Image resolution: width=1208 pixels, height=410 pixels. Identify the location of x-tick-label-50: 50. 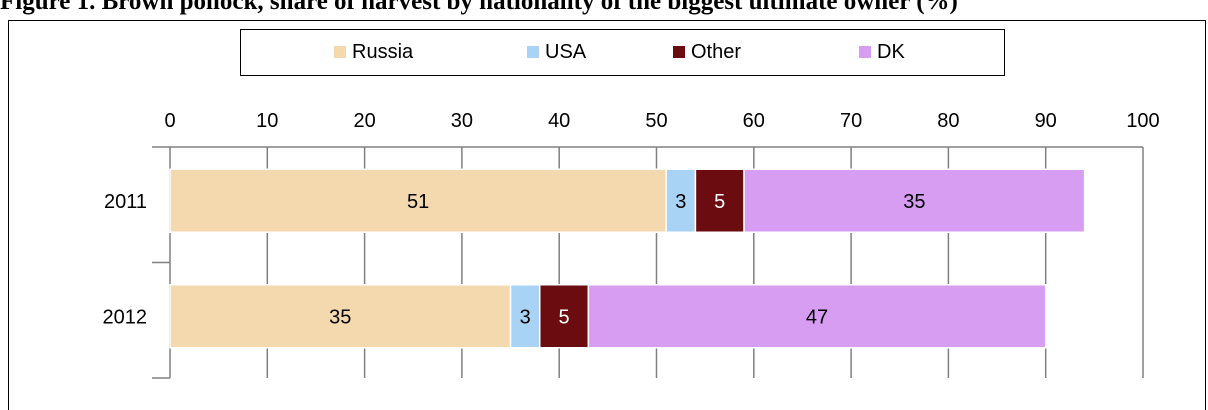
(656, 121).